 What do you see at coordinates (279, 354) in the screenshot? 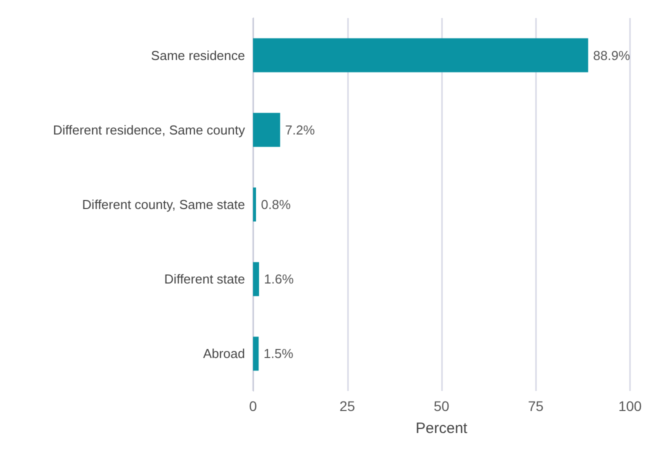
I see `data-label: 1.5%` at bounding box center [279, 354].